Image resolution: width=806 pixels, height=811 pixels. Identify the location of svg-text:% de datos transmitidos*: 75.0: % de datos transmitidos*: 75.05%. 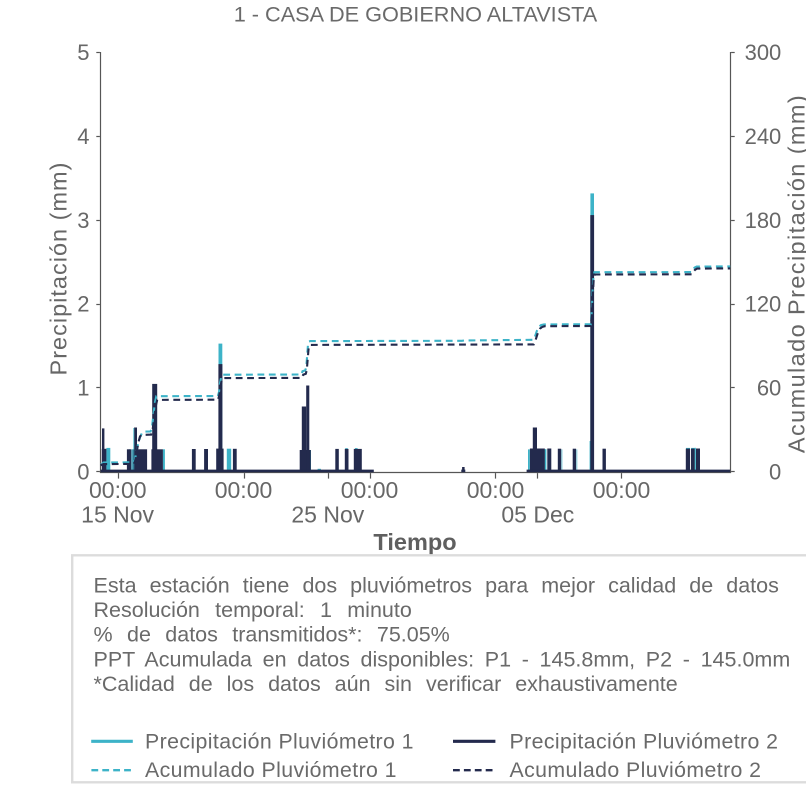
(272, 635).